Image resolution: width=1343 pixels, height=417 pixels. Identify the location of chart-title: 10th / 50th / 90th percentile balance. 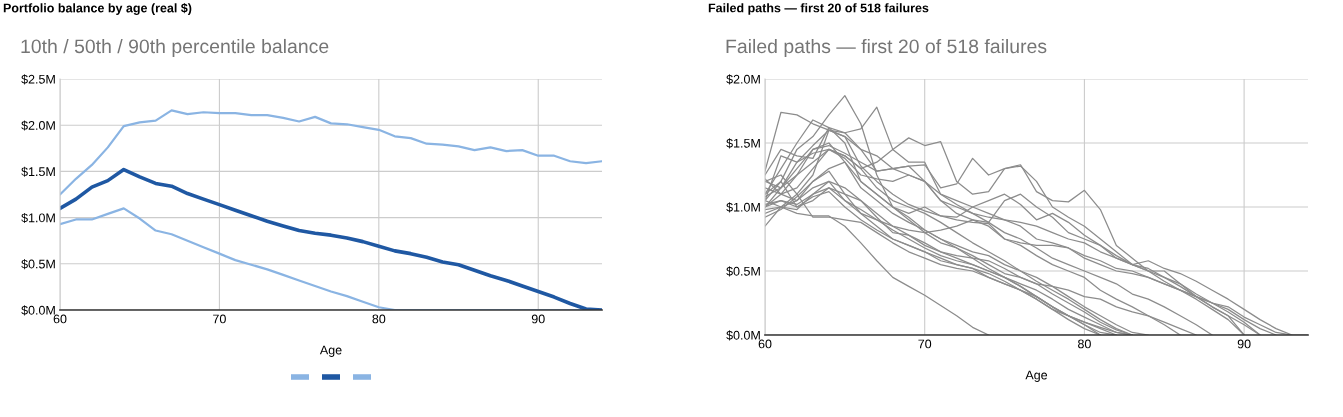
(175, 48).